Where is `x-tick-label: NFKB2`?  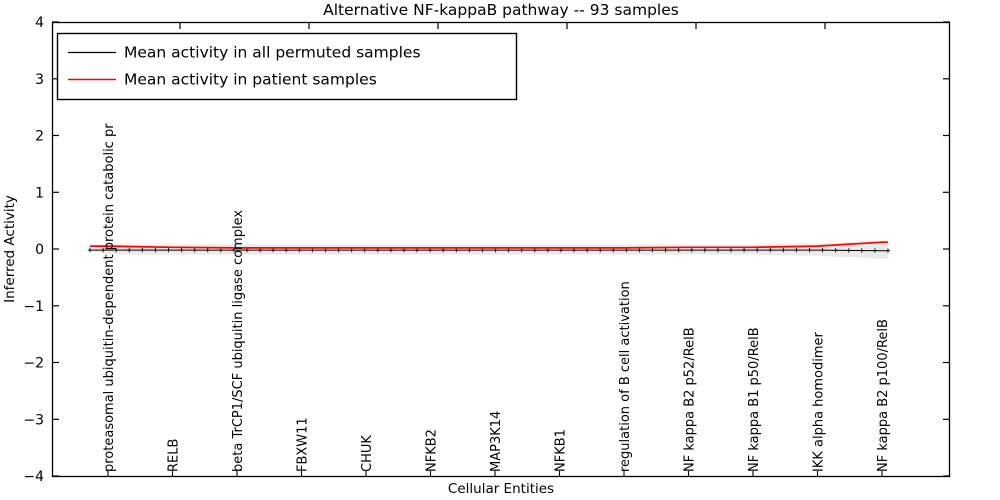 x-tick-label: NFKB2 is located at coordinates (432, 450).